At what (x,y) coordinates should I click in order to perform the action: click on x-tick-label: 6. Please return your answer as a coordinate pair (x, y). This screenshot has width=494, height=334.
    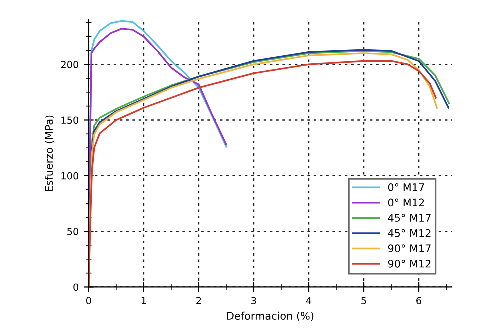
    Looking at the image, I should click on (419, 300).